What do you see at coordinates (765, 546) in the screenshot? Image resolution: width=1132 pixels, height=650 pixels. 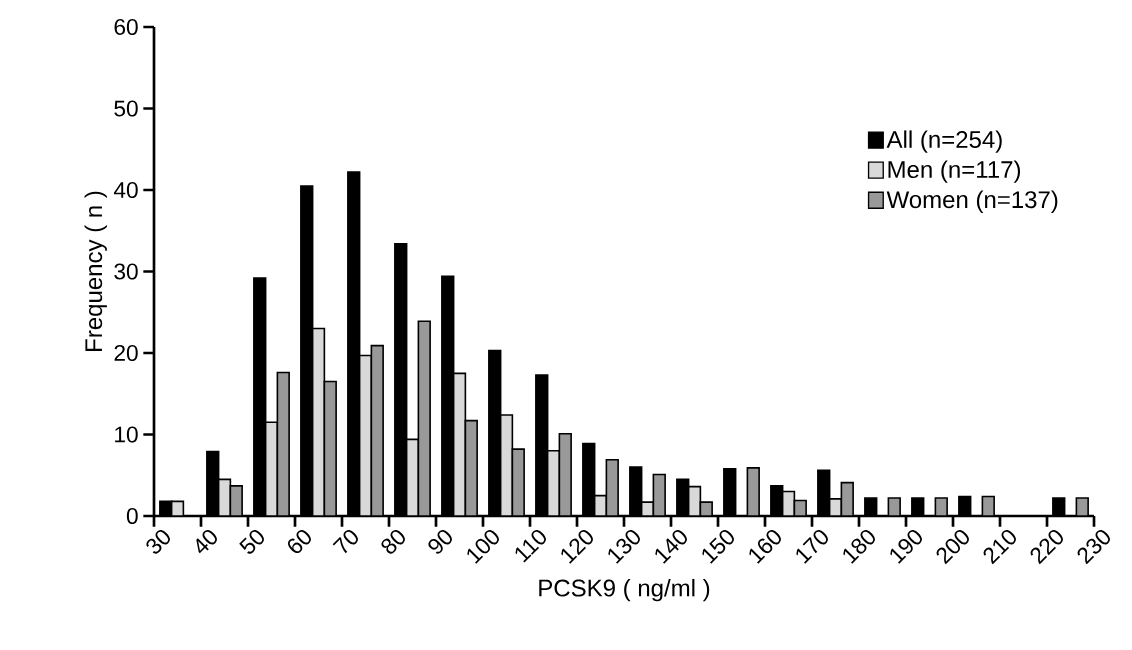 I see `x-tick-label: 160` at bounding box center [765, 546].